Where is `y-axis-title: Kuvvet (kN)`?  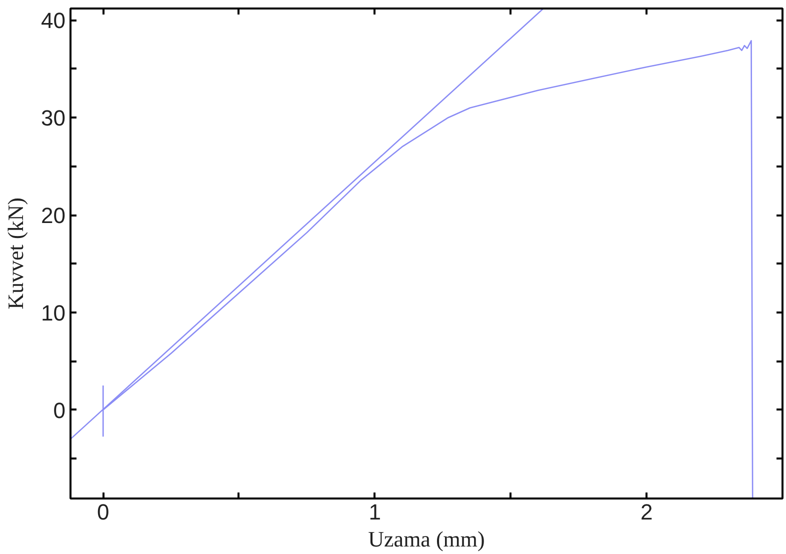
y-axis-title: Kuvvet (kN) is located at coordinates (15, 254).